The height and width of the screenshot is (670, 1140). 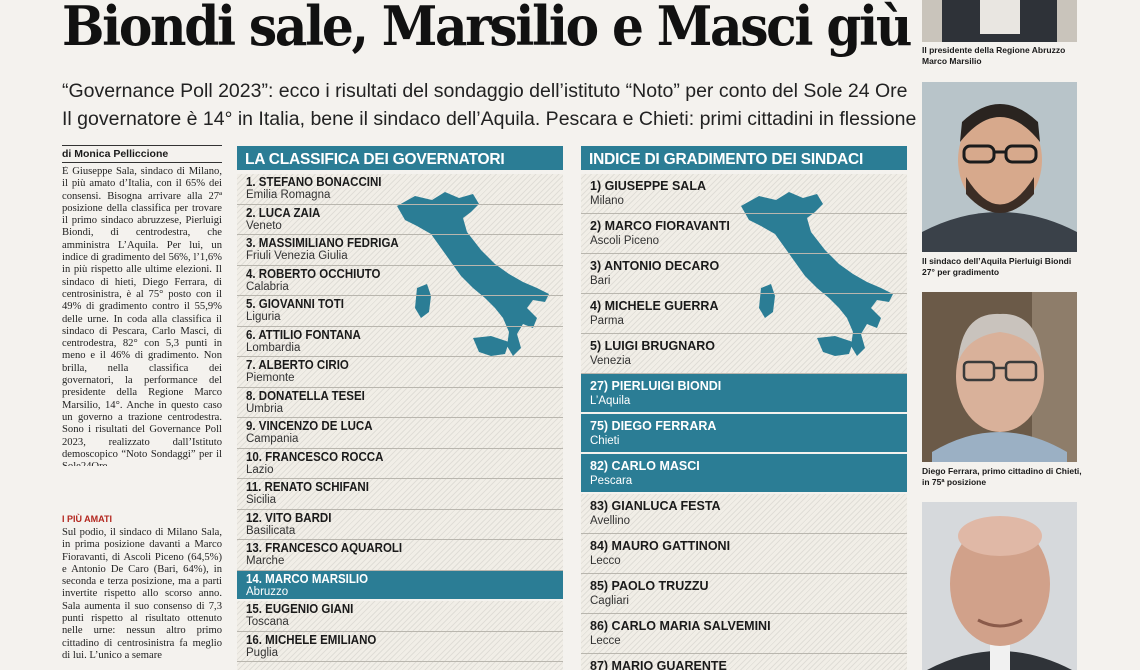 What do you see at coordinates (271, 530) in the screenshot?
I see `ranking-place: Basilicata` at bounding box center [271, 530].